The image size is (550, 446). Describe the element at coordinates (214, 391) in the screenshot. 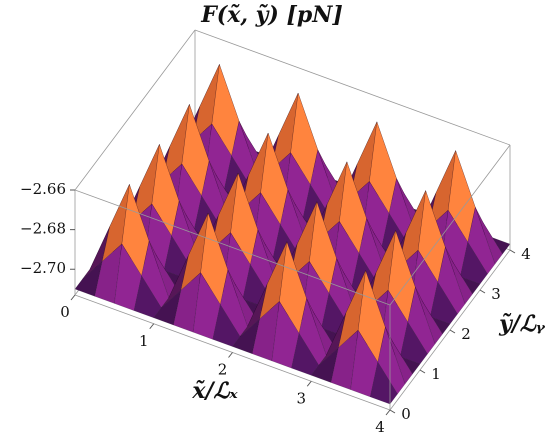

I see `x-axis-label: x̃/ℒₓ` at that location.